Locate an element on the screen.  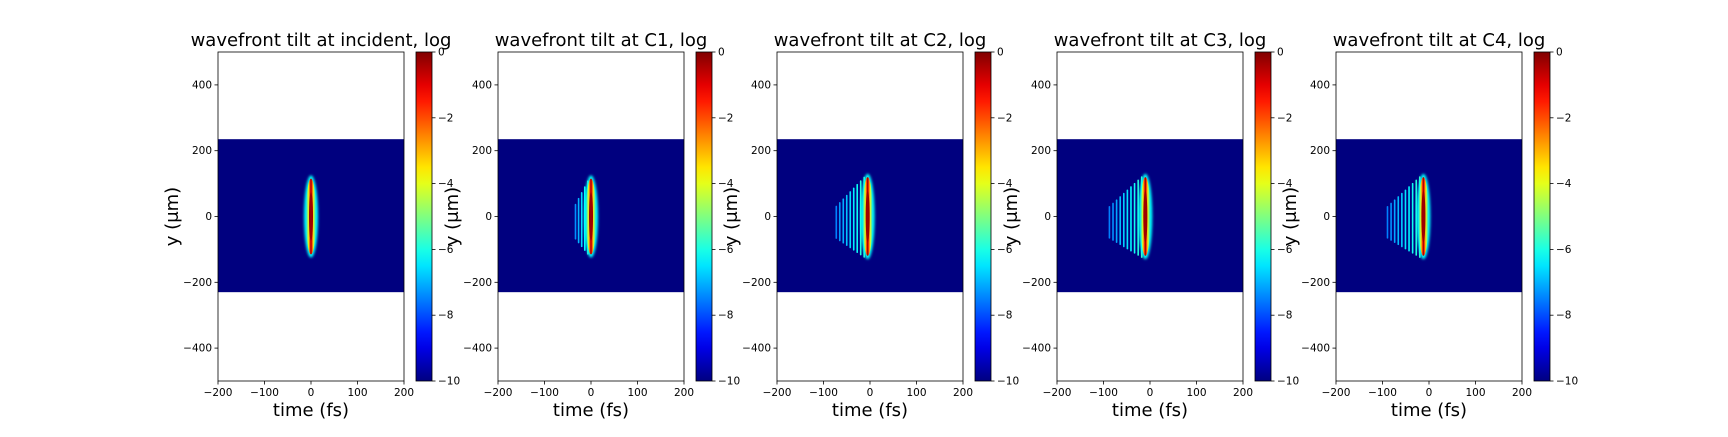
panel-title: wavefront tilt at C3, log is located at coordinates (1160, 40).